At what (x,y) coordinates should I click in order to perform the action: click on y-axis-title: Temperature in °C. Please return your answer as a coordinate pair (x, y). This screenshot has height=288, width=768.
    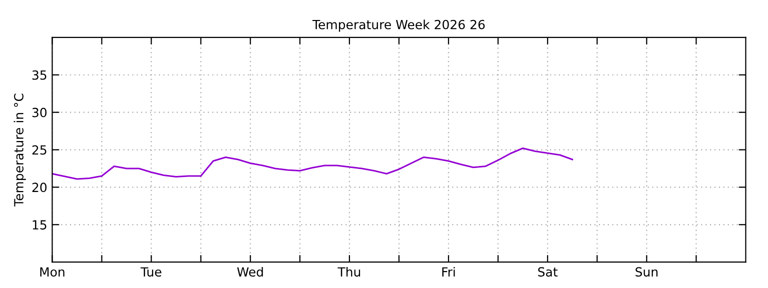
    Looking at the image, I should click on (20, 150).